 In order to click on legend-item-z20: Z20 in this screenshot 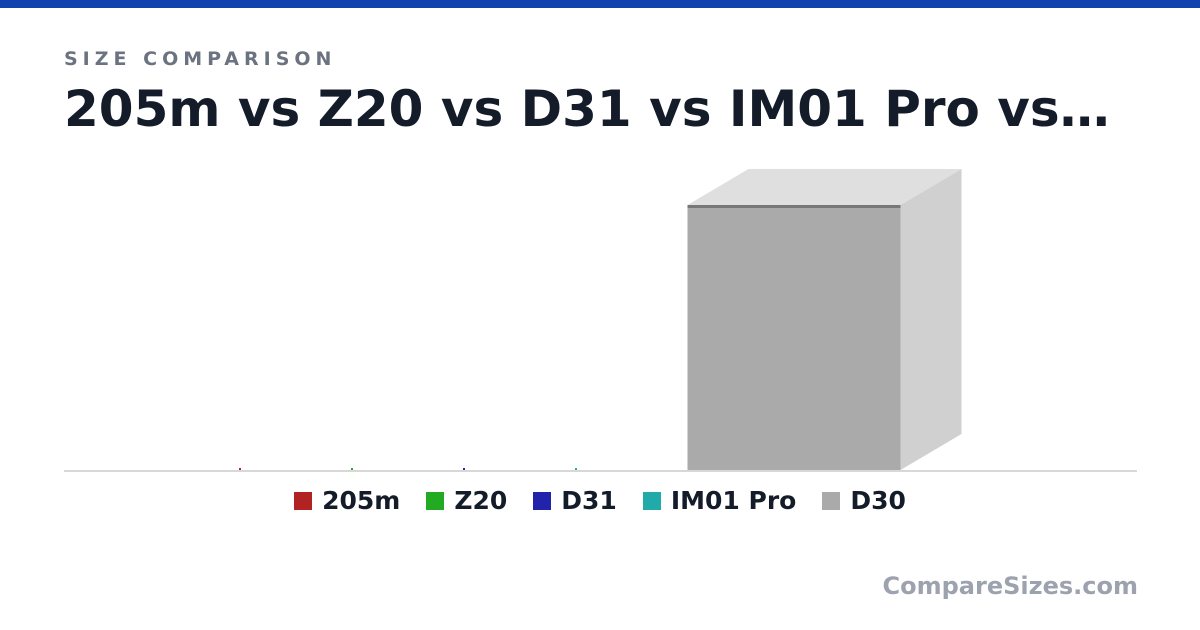, I will do `click(466, 500)`.